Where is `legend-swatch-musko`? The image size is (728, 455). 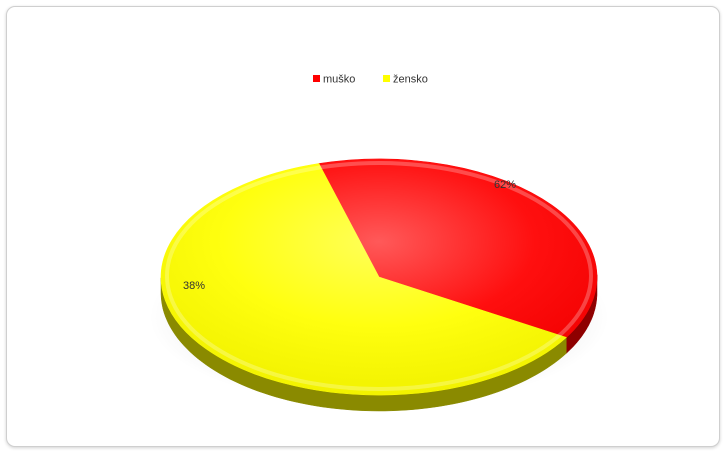 legend-swatch-musko is located at coordinates (316, 78).